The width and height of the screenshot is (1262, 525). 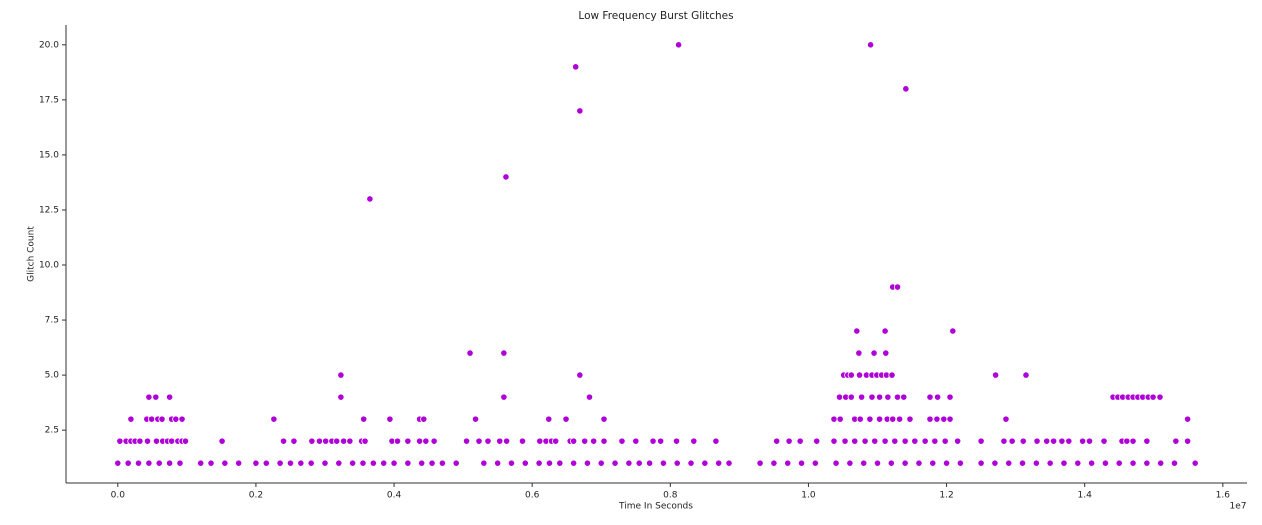 What do you see at coordinates (394, 496) in the screenshot?
I see `x-tick-label: 0.4` at bounding box center [394, 496].